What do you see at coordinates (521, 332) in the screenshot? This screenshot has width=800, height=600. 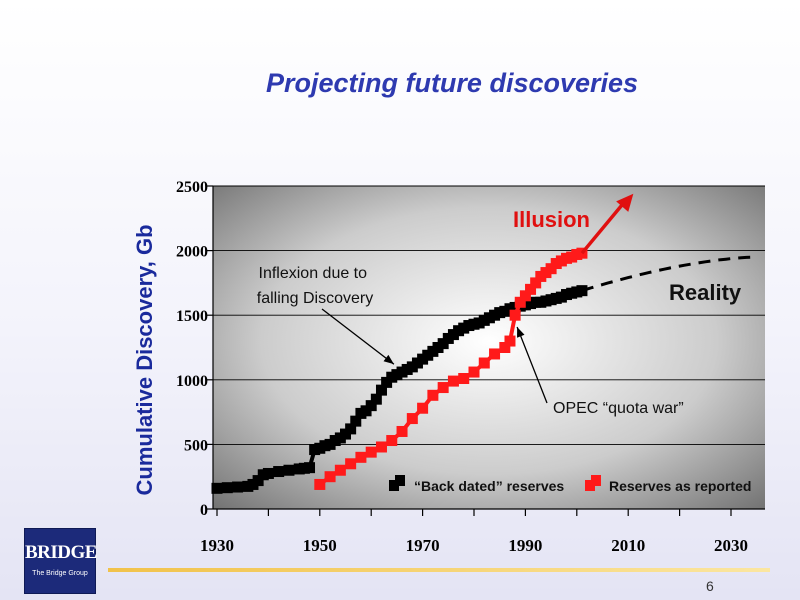 I see `opec-arrow-head` at bounding box center [521, 332].